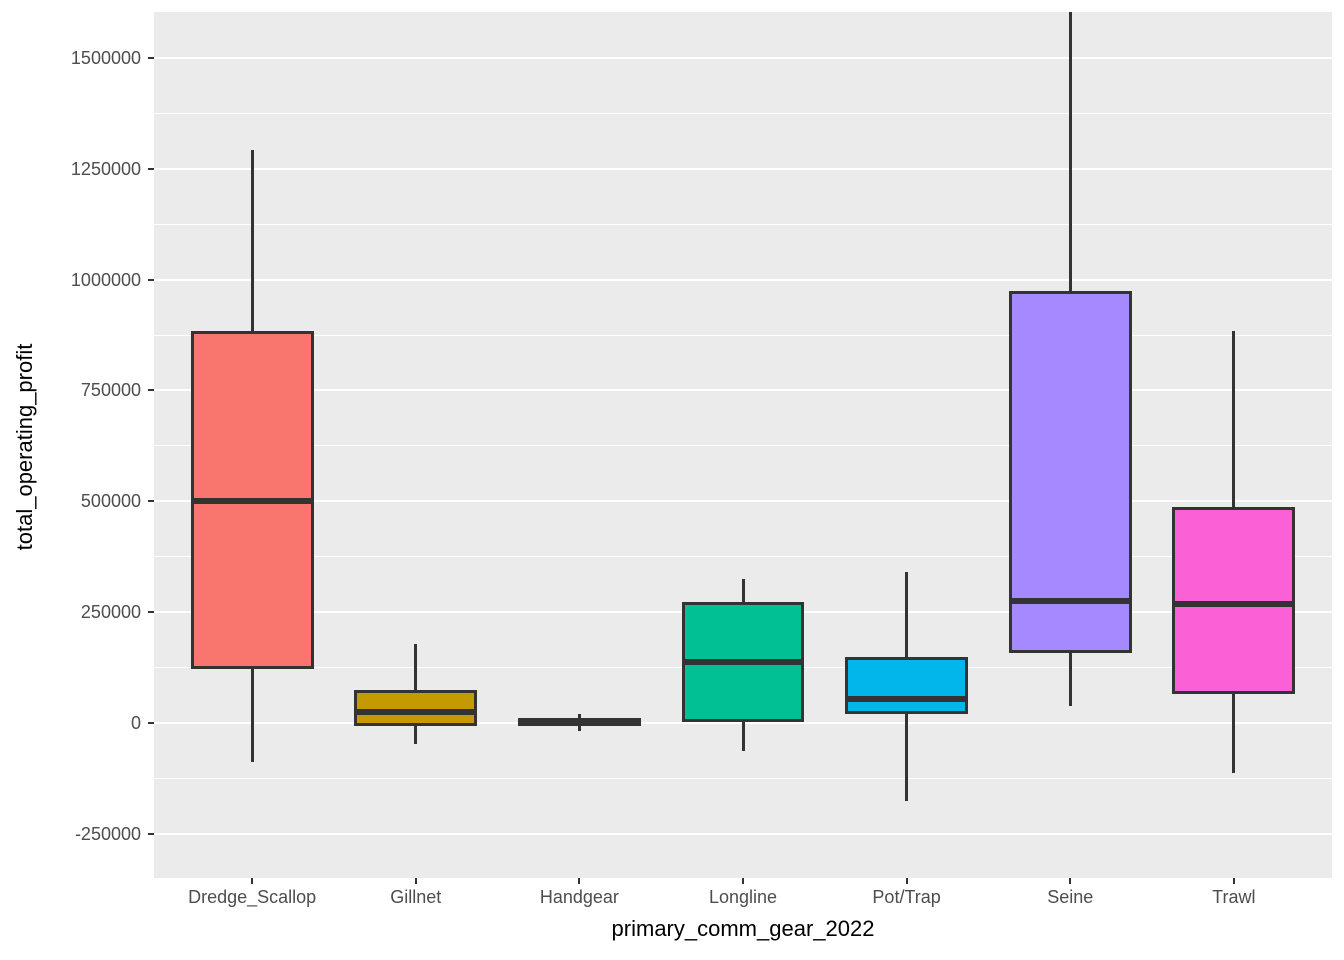  What do you see at coordinates (1070, 897) in the screenshot?
I see `x-tick-label-seine: Seine` at bounding box center [1070, 897].